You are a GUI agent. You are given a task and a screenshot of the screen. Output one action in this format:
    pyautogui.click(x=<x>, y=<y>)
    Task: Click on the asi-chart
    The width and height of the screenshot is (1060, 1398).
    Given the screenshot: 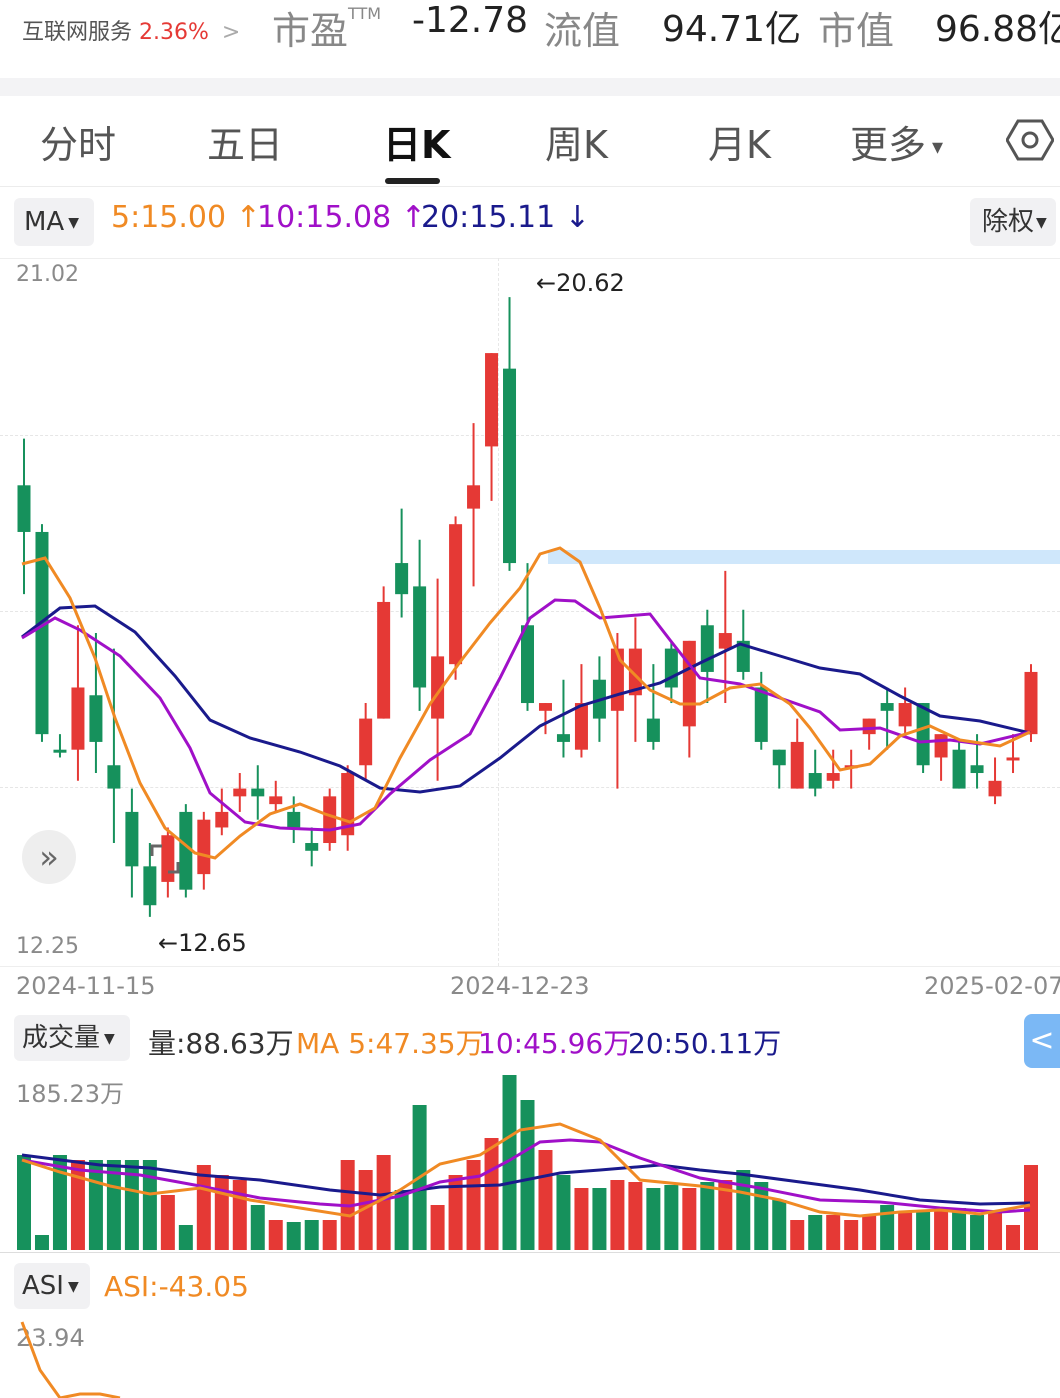 What is the action you would take?
    pyautogui.click(x=70, y=1359)
    